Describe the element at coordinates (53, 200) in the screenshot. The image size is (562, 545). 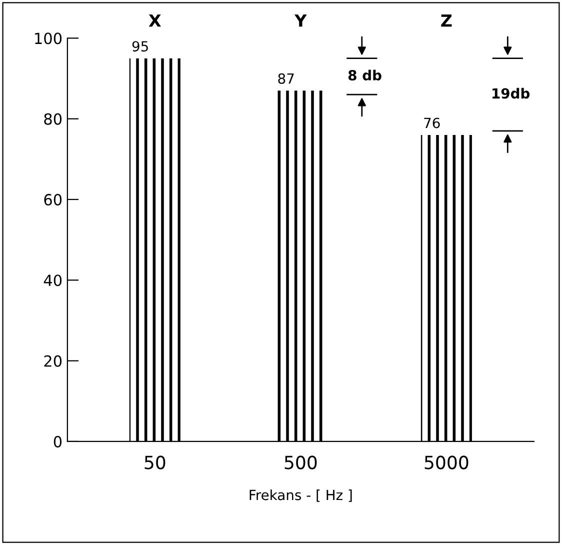
I see `y-tick-label: 60` at that location.